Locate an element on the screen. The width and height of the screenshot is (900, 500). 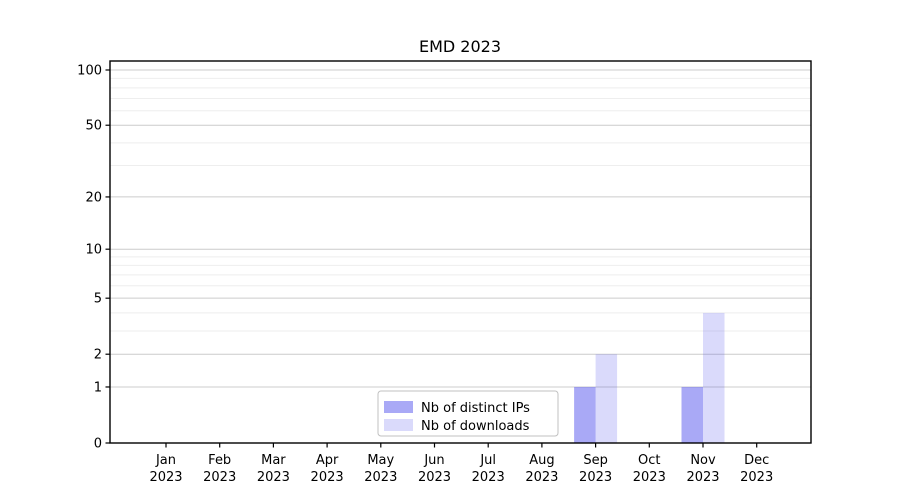
y-tick-label: 0 is located at coordinates (98, 444).